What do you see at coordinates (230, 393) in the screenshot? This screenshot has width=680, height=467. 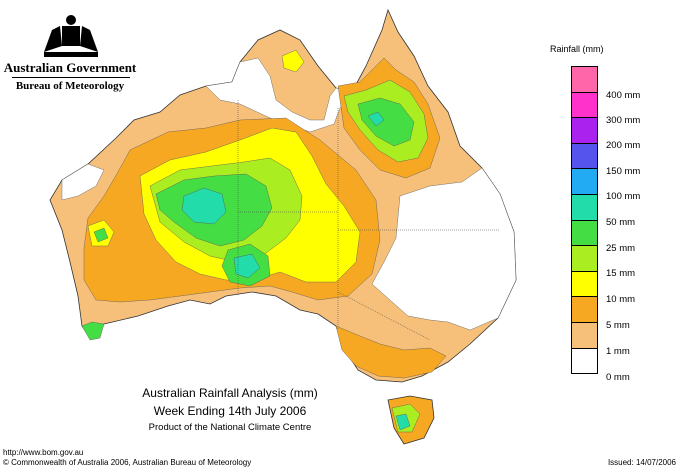 I see `map-title: Australian Rainfall Analysis (mm)` at bounding box center [230, 393].